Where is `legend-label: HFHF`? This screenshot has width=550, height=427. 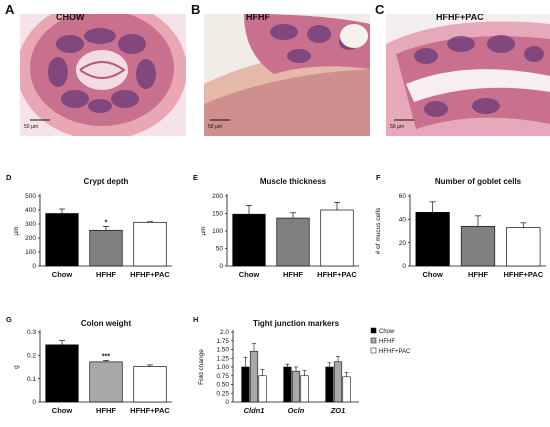 legend-label: HFHF is located at coordinates (387, 342).